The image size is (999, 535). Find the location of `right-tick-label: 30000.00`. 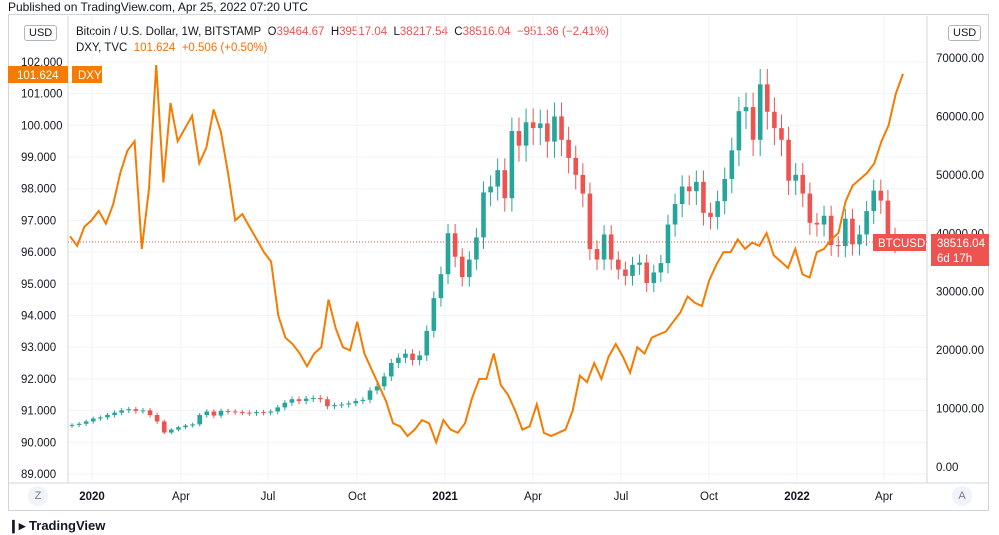

right-tick-label: 30000.00 is located at coordinates (960, 293).